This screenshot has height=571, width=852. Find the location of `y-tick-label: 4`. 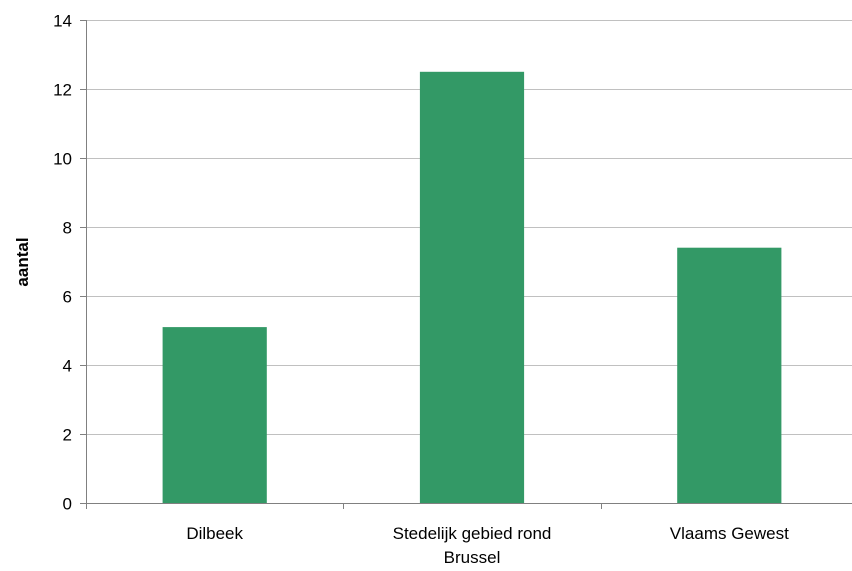

y-tick-label: 4 is located at coordinates (67, 366).